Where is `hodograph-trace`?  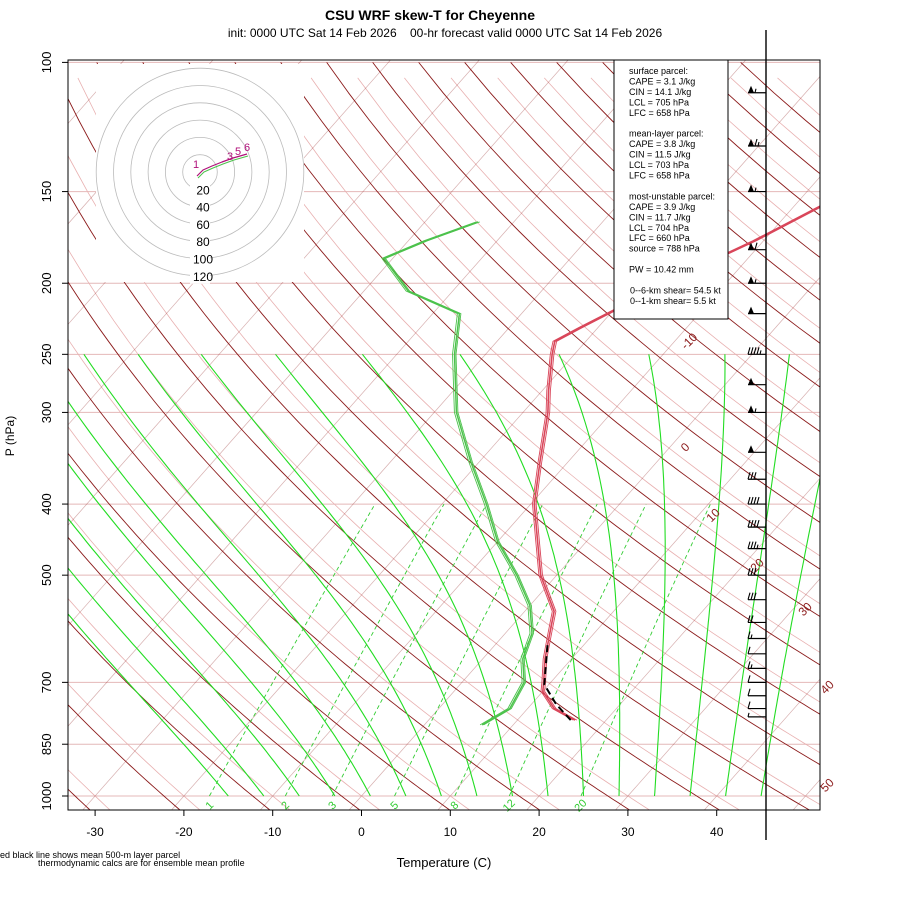 hodograph-trace is located at coordinates (222, 165).